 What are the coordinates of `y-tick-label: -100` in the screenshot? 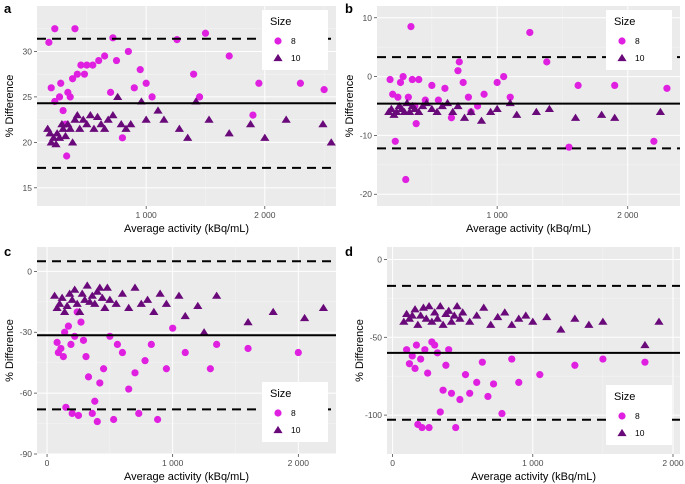 It's located at (373, 415).